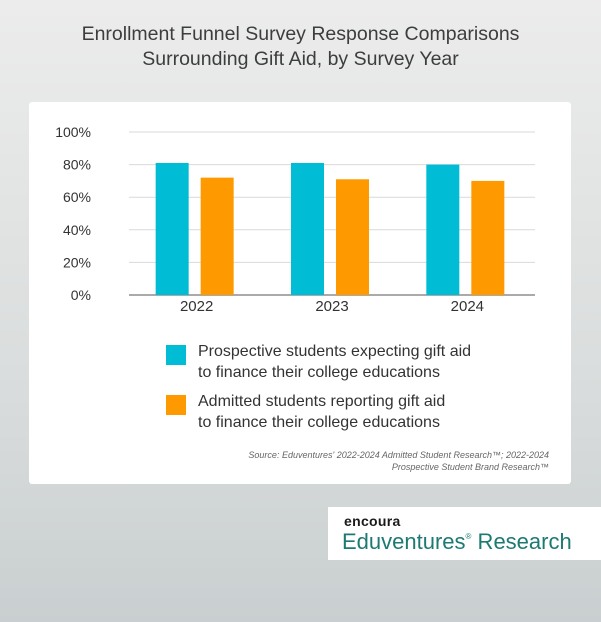 This screenshot has width=601, height=622. Describe the element at coordinates (404, 541) in the screenshot. I see `logo-name-text: Eduventures` at that location.